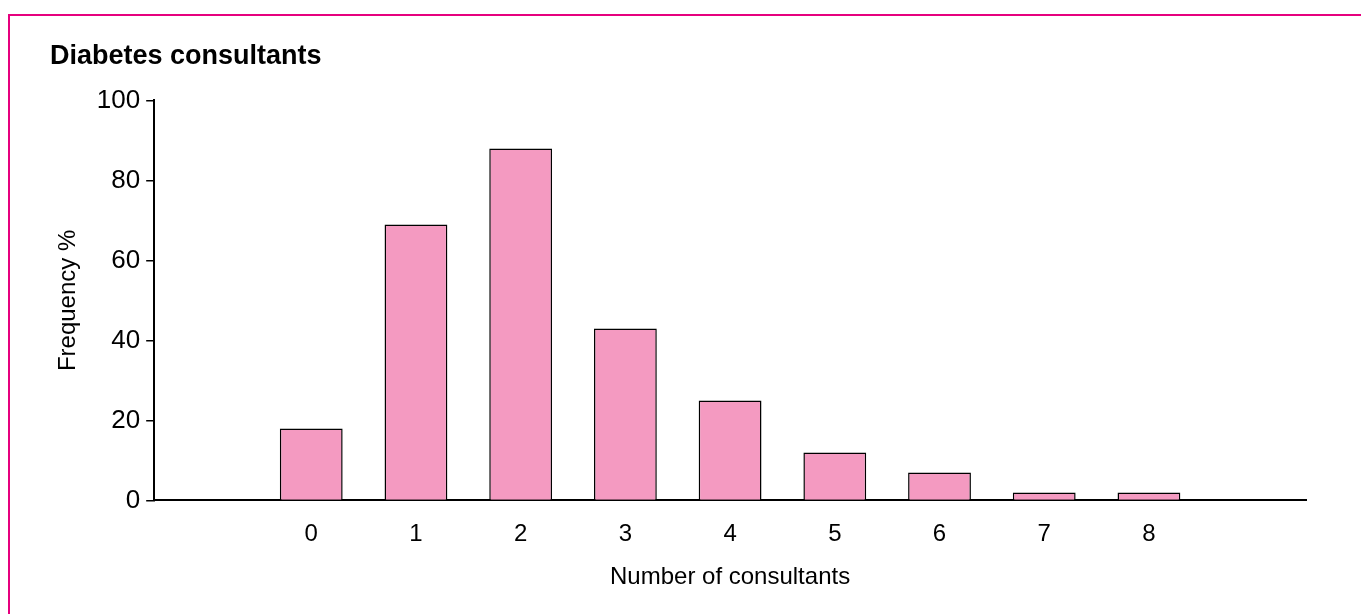 The height and width of the screenshot is (614, 1361). I want to click on y-tick-label: 60, so click(126, 258).